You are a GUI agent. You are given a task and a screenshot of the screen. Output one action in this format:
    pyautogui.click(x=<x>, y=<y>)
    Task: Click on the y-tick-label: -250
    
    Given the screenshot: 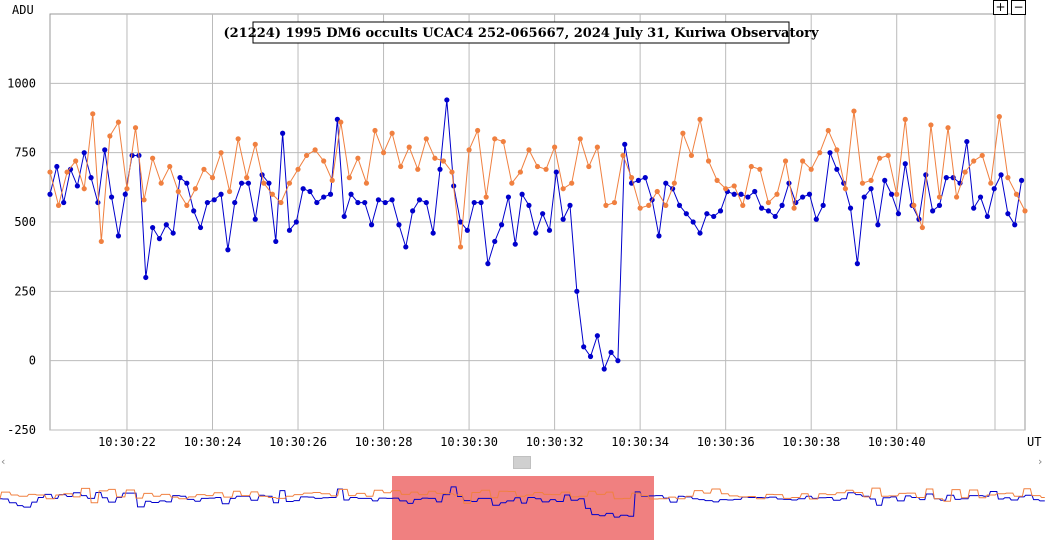 What is the action you would take?
    pyautogui.click(x=21, y=430)
    